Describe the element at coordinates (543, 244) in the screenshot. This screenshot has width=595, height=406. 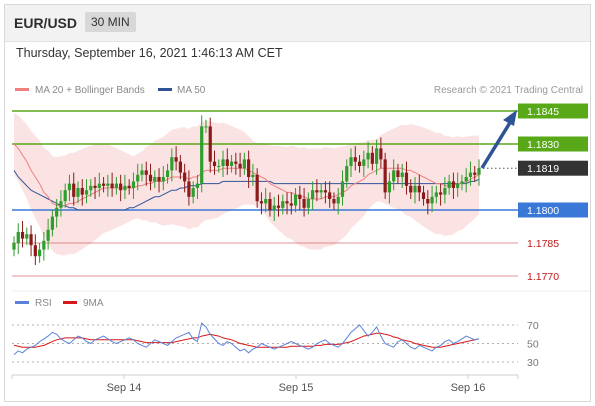
I see `level-label: 1.1785` at that location.